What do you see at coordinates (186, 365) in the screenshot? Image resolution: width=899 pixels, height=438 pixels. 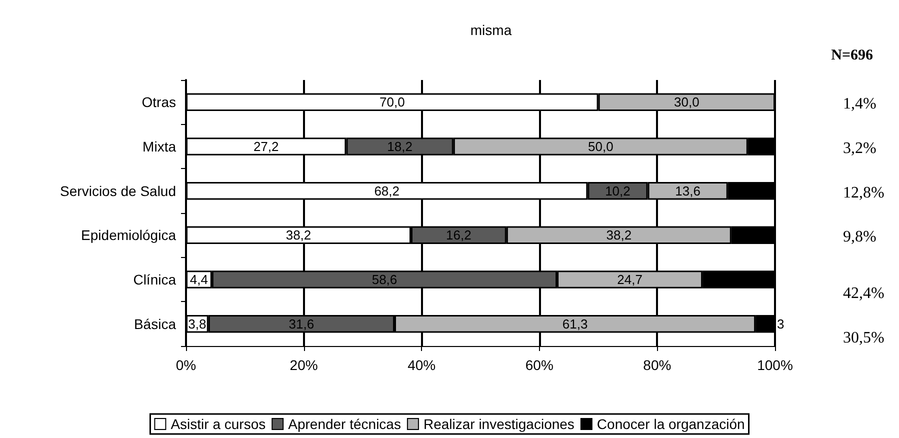 I see `x-tick-label: 0%` at bounding box center [186, 365].